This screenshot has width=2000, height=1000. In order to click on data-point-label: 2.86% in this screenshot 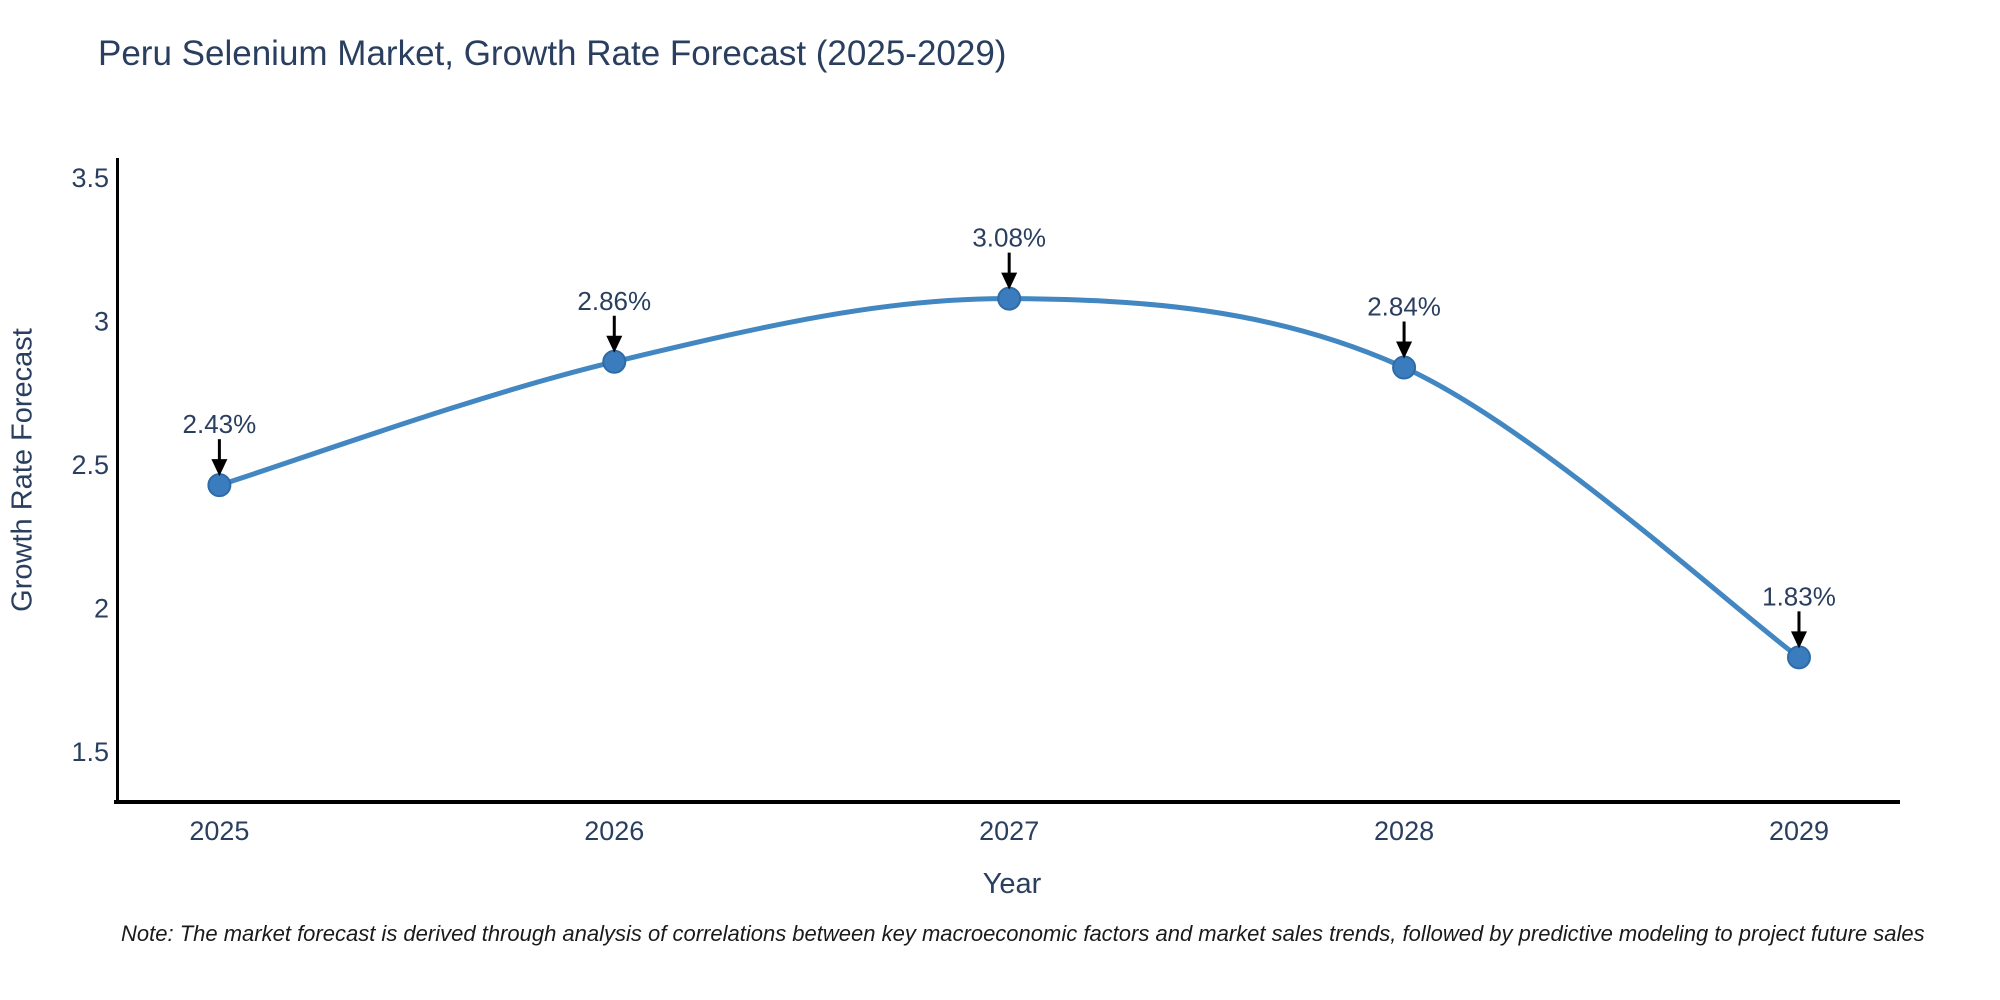, I will do `click(614, 301)`.